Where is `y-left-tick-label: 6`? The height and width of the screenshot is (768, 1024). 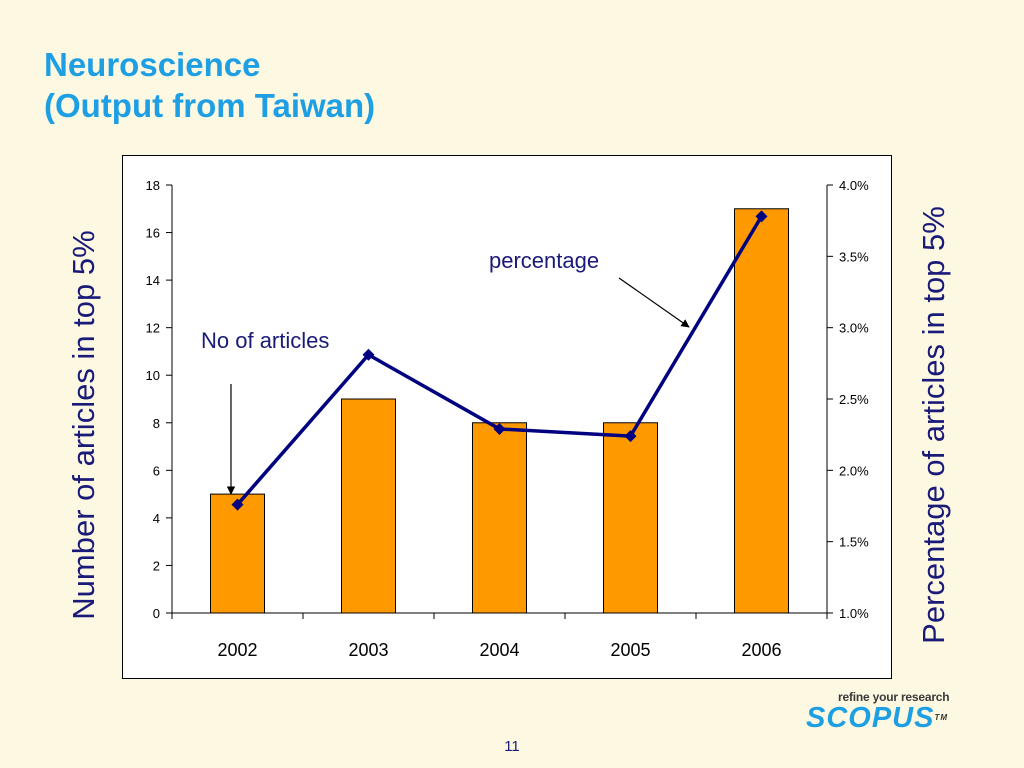 y-left-tick-label: 6 is located at coordinates (156, 470).